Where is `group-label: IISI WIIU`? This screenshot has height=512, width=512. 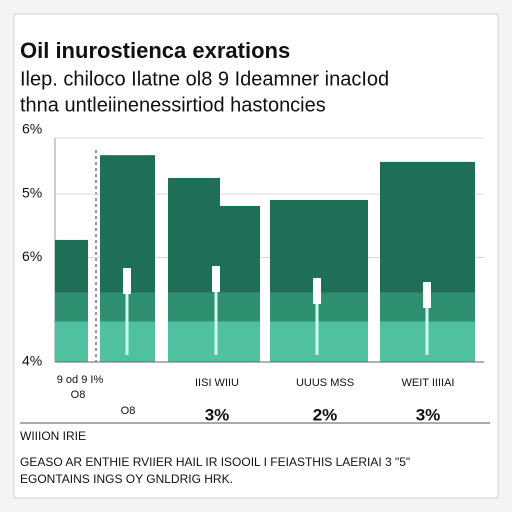
group-label: IISI WIIU is located at coordinates (217, 383).